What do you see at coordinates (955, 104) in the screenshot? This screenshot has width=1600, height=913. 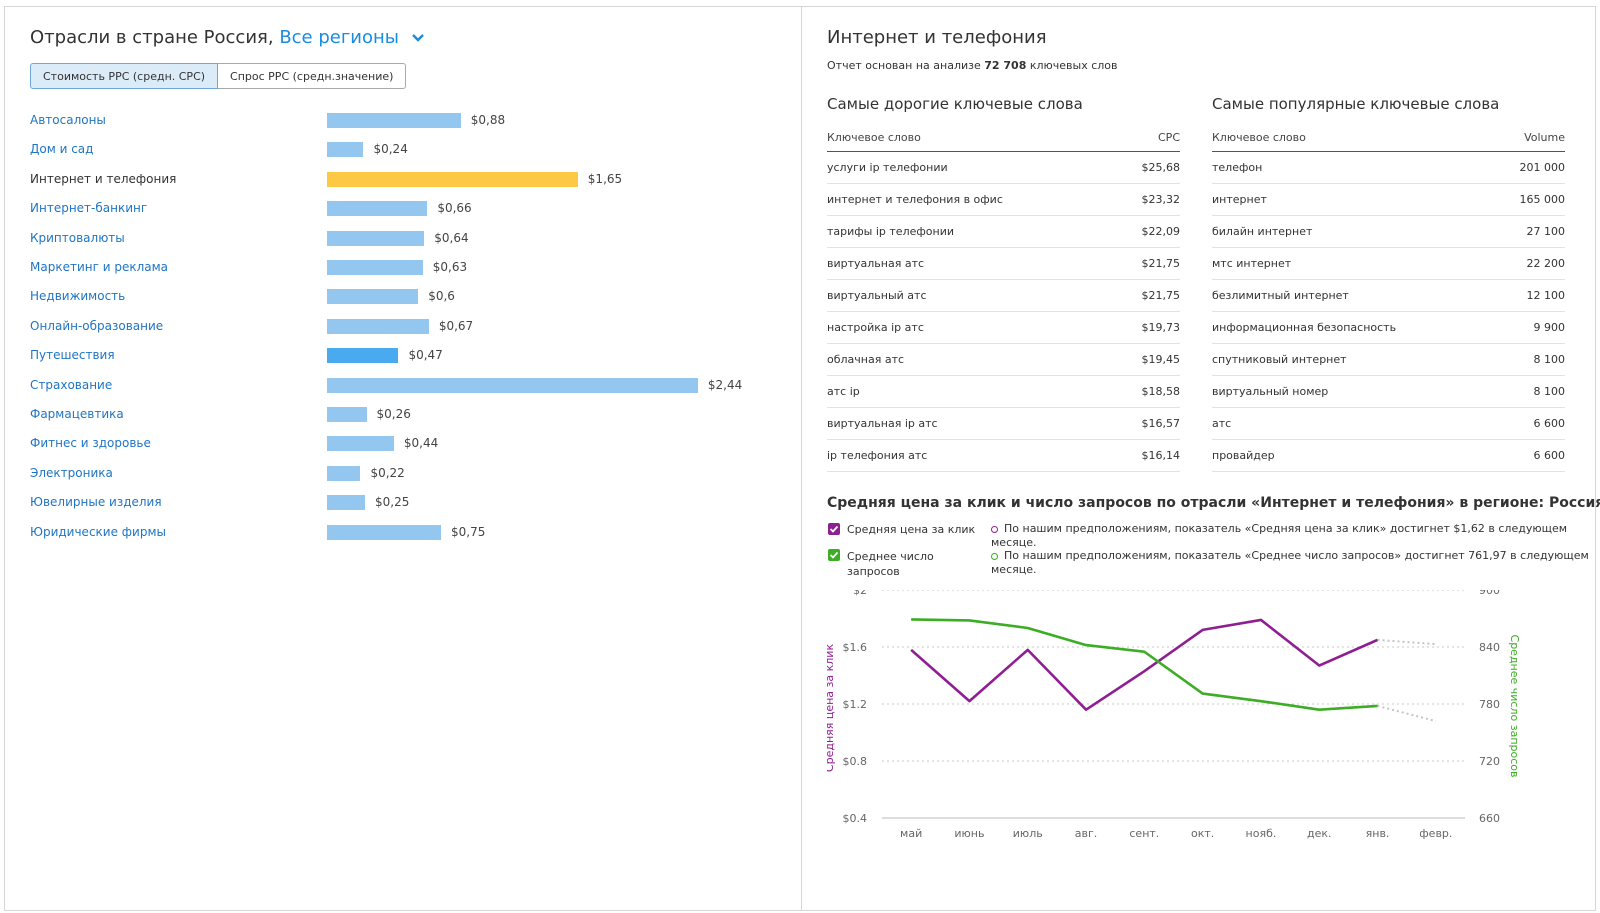 I see `expensive-keywords-title: Самые дорогие ключевые слова` at bounding box center [955, 104].